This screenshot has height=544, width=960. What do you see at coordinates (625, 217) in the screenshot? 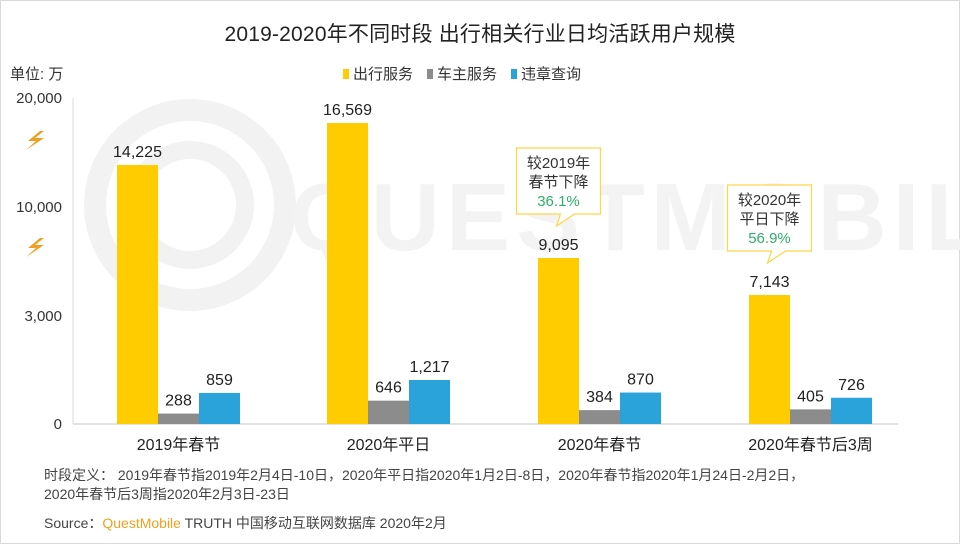
I see `watermark-text: QUESTMOBILE` at bounding box center [625, 217].